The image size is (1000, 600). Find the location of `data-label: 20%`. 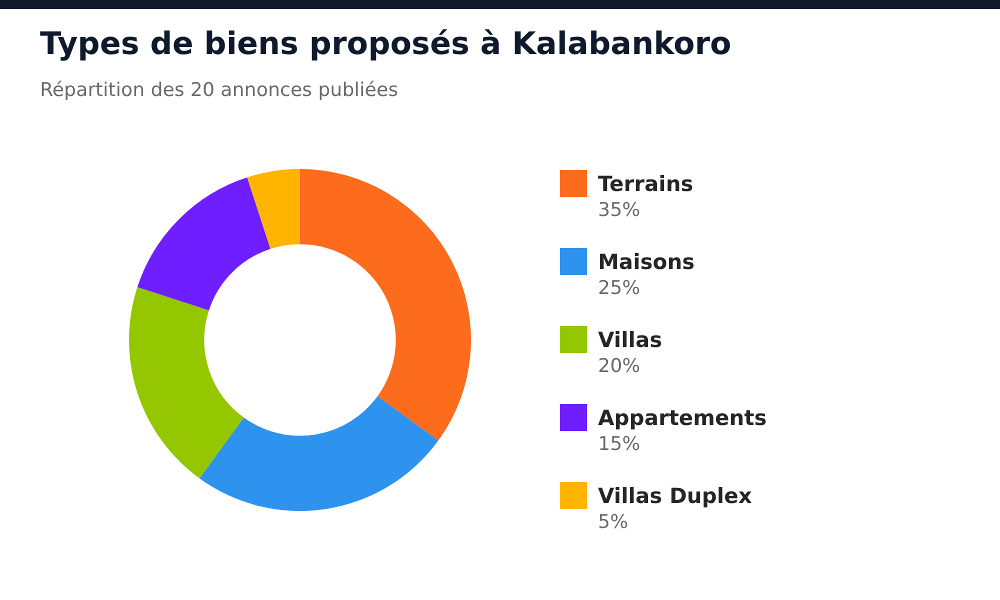

data-label: 20% is located at coordinates (619, 366).